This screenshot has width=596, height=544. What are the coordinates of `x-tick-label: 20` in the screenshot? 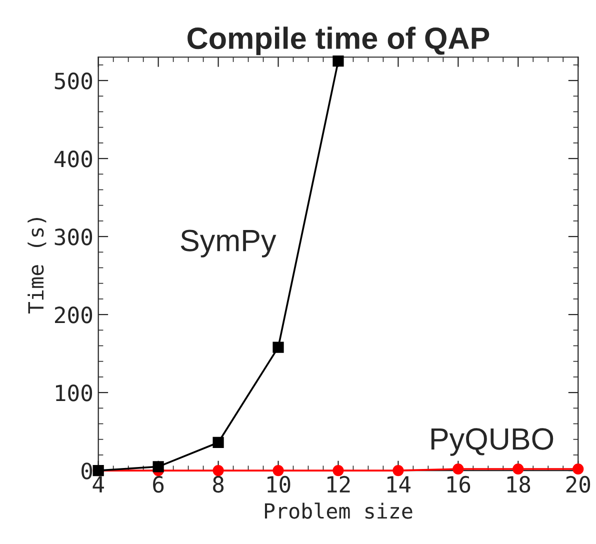 It's located at (578, 484).